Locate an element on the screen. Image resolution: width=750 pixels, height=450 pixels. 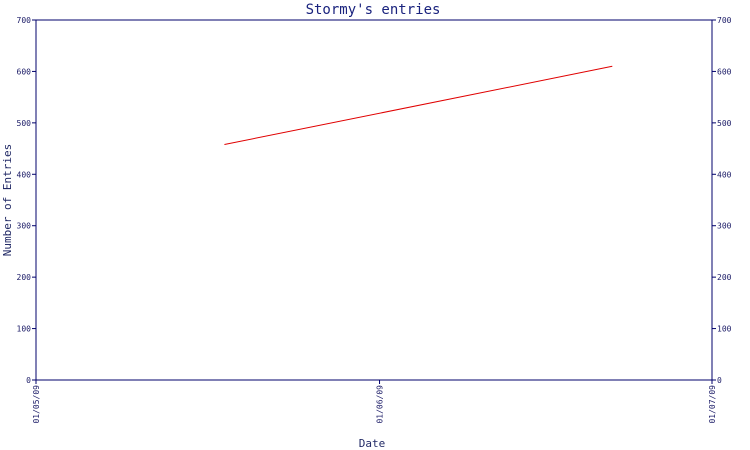
y-tick-label-left: 700 is located at coordinates (24, 20).